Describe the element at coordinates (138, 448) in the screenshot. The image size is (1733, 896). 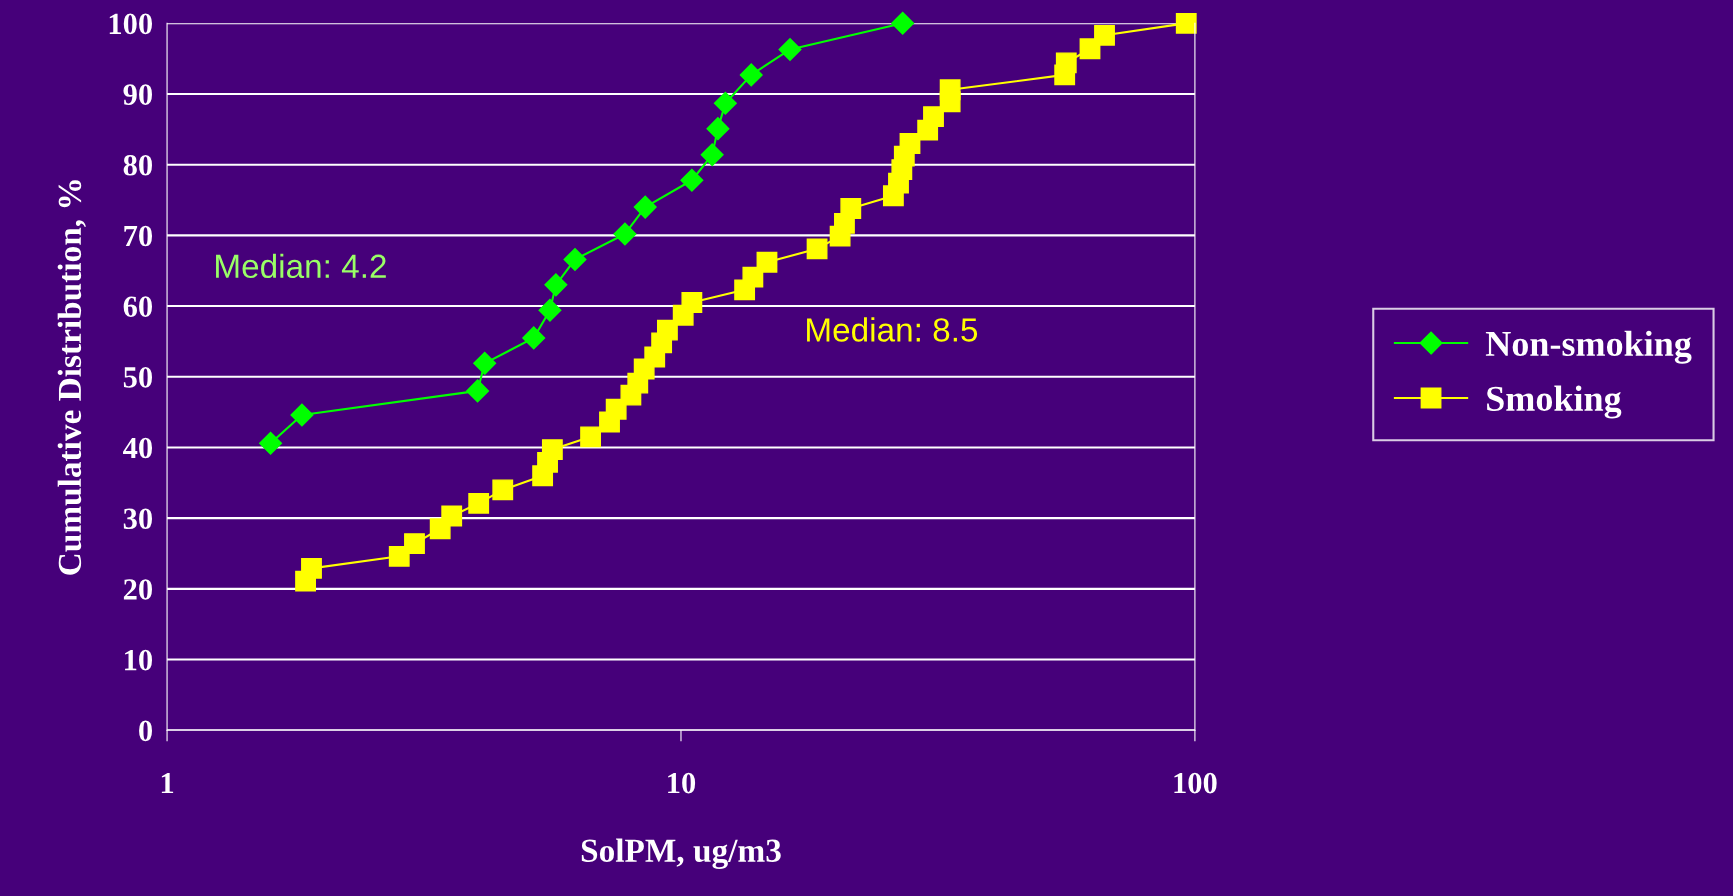
I see `y-tick-label: 40` at that location.